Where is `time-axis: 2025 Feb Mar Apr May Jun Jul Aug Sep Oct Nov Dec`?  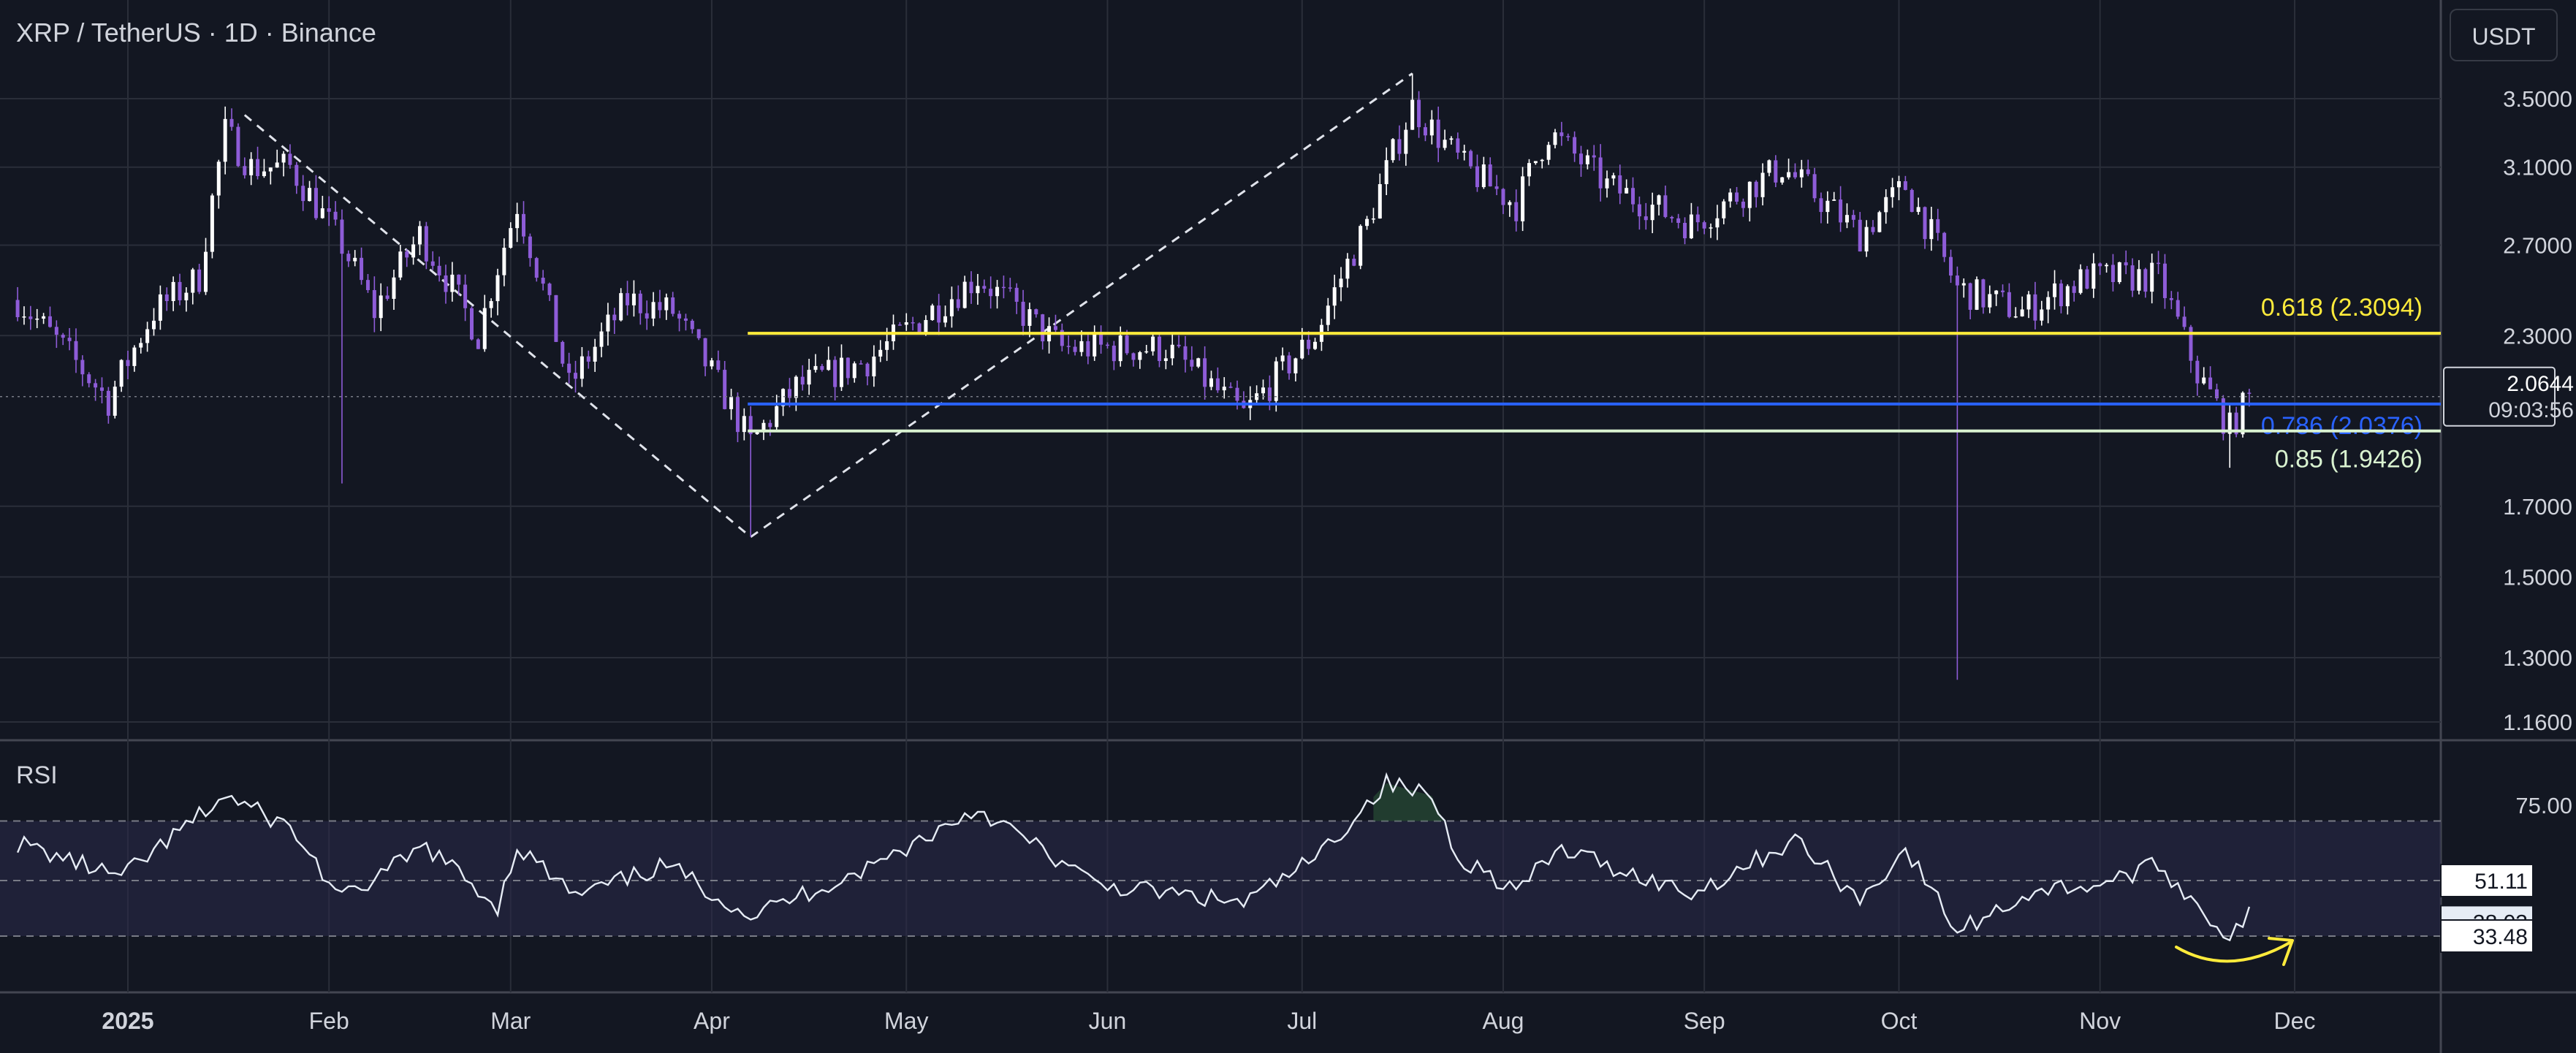
time-axis: 2025 Feb Mar Apr May Jun Jul Aug Sep Oct Nov Dec is located at coordinates (1209, 1021).